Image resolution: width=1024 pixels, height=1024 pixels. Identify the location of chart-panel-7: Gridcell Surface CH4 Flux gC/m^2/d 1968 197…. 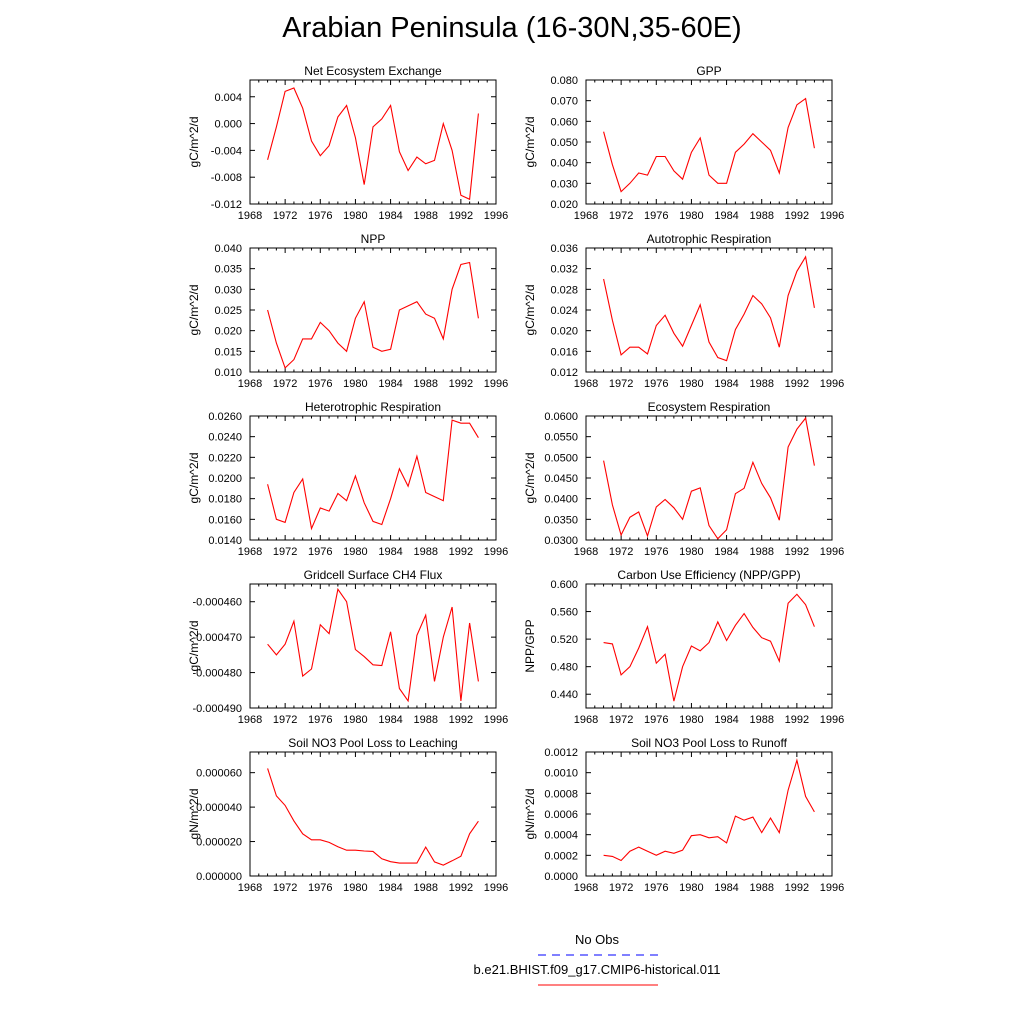
(347, 647).